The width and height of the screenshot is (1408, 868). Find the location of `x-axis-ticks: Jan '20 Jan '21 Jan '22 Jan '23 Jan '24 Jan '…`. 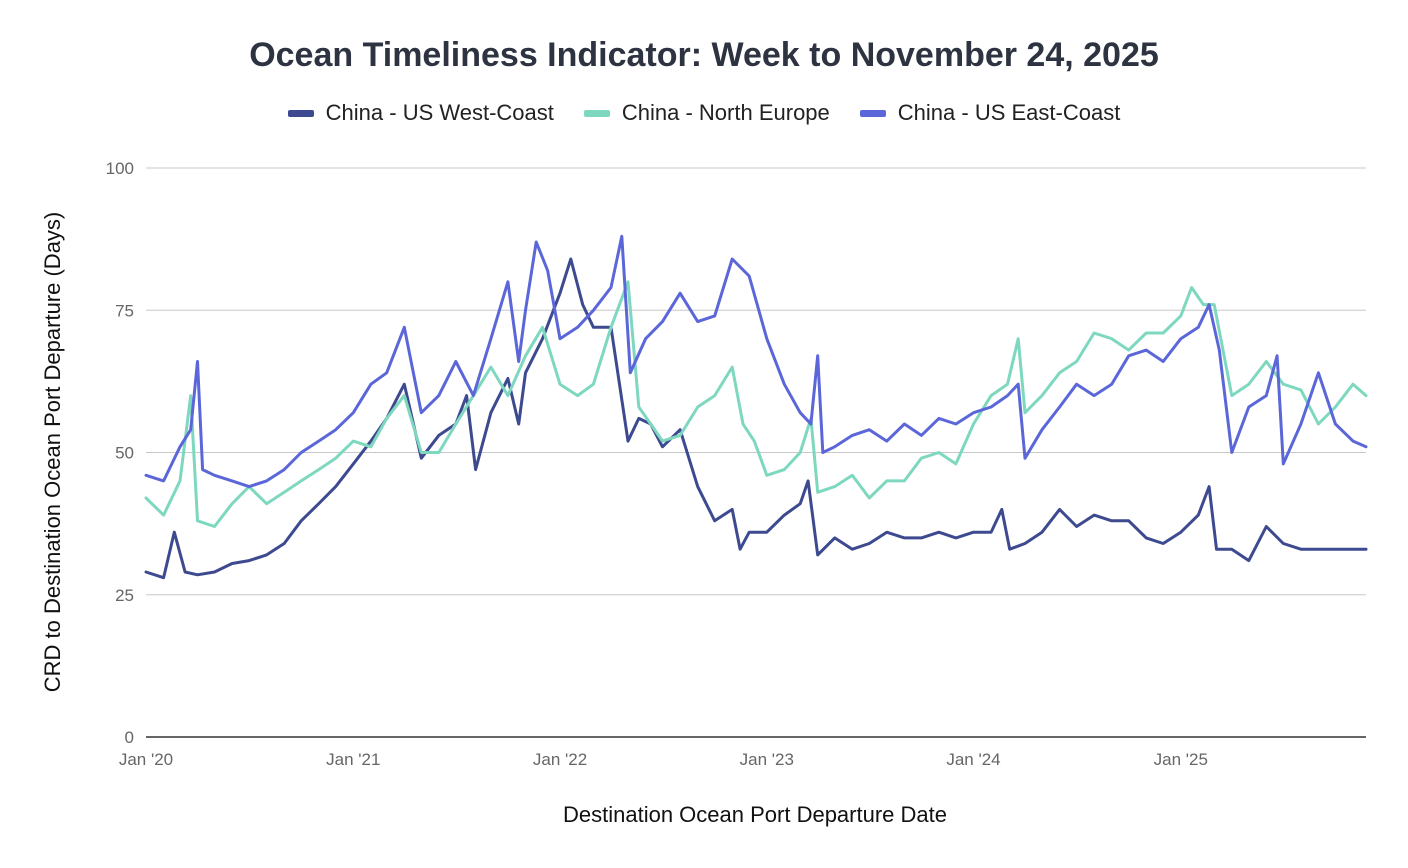

x-axis-ticks: Jan '20 Jan '21 Jan '22 Jan '23 Jan '24 Jan '… is located at coordinates (663, 759).